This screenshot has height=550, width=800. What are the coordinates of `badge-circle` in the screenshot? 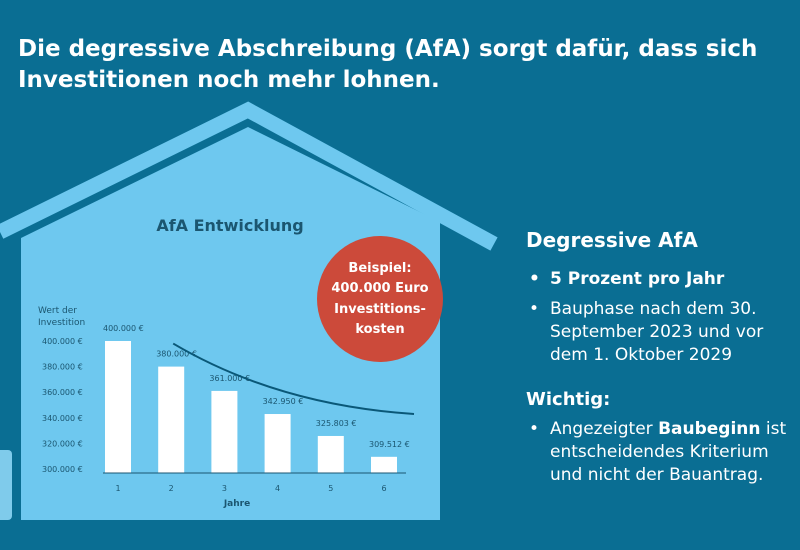 It's located at (380, 299).